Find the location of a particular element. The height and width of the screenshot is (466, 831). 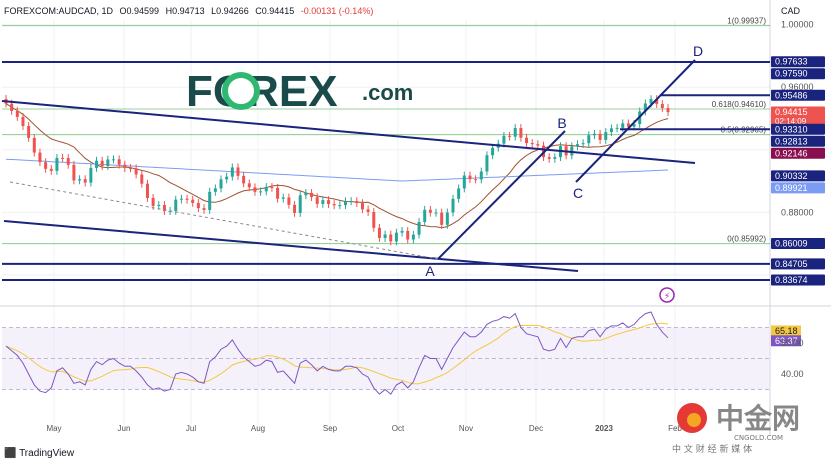

forex-watermark: FOREX is located at coordinates (262, 91).